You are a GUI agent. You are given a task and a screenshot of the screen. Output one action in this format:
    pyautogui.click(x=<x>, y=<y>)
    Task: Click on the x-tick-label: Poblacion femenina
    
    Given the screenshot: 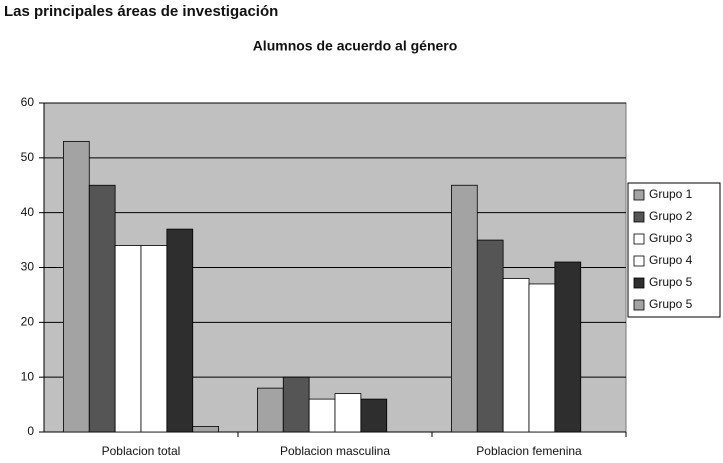 What is the action you would take?
    pyautogui.click(x=529, y=451)
    